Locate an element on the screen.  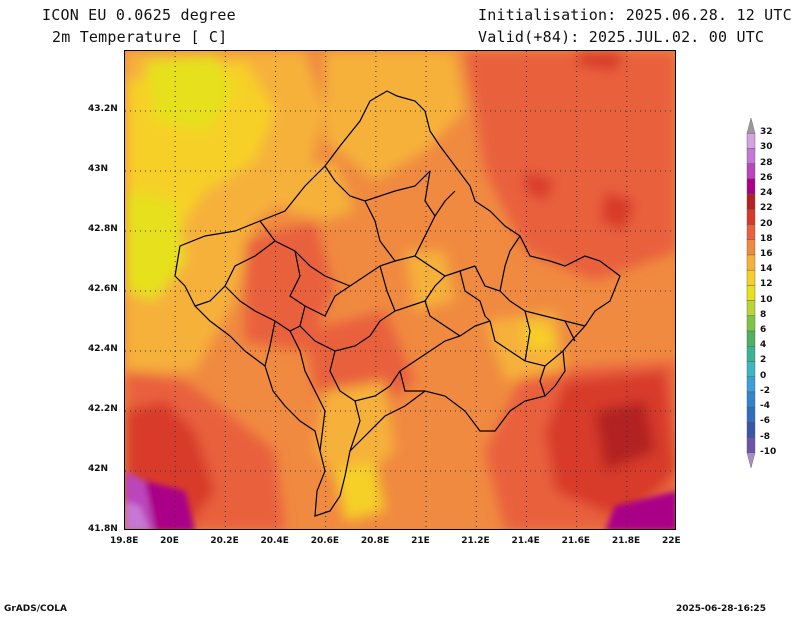
colorbar is located at coordinates (751, 293).